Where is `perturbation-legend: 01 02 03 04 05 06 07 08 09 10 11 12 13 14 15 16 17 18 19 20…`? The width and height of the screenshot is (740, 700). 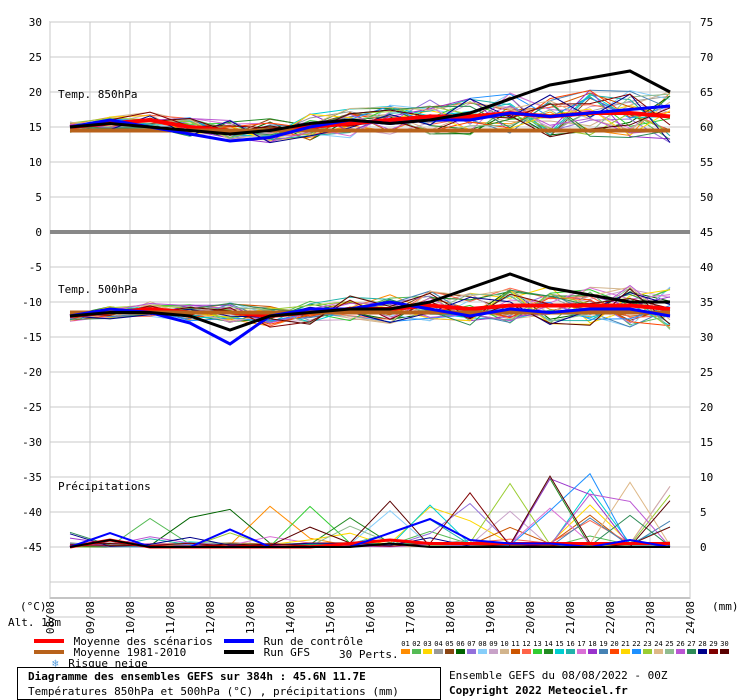
perturbation-legend: 01 02 03 04 05 06 07 08 09 10 11 12 13 14 15 16 17 18 19 20… is located at coordinates (568, 649).